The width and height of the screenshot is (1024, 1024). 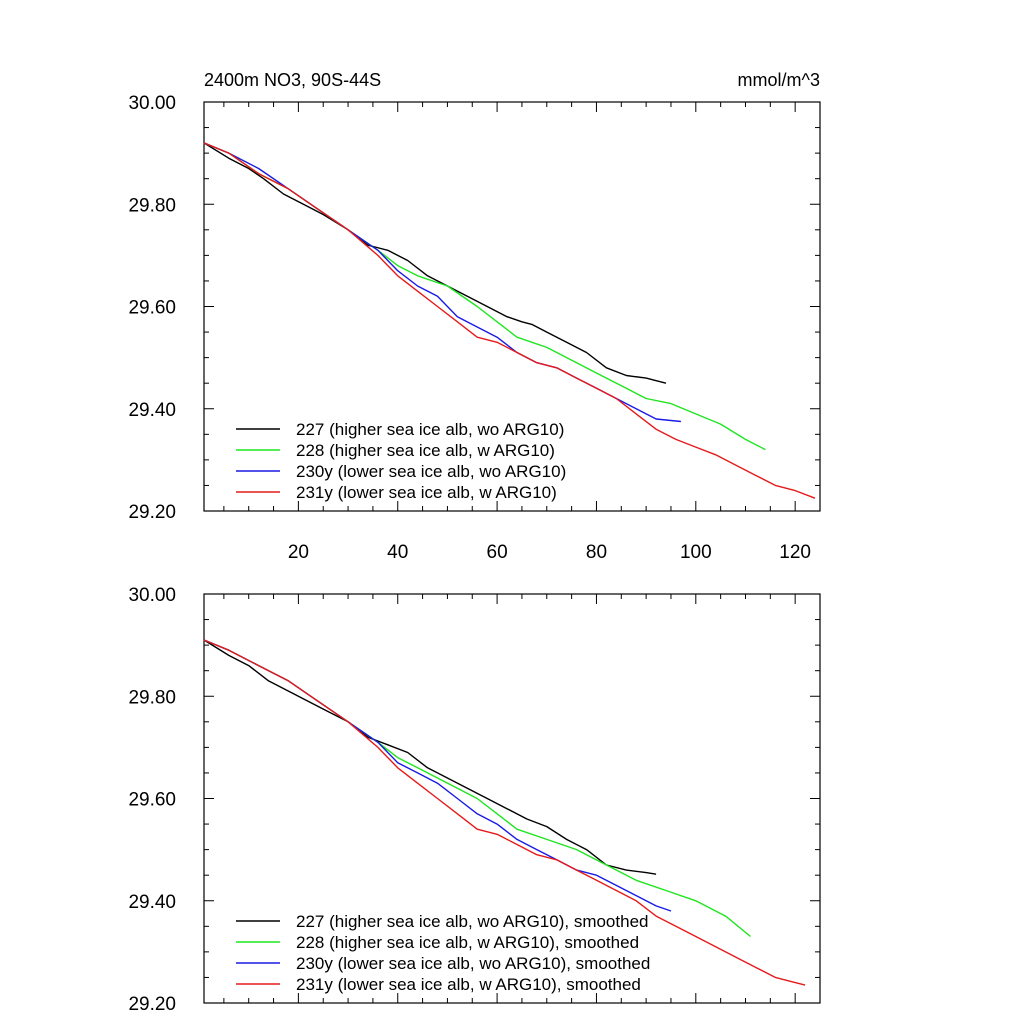 I want to click on x-tick-label: 40, so click(x=397, y=552).